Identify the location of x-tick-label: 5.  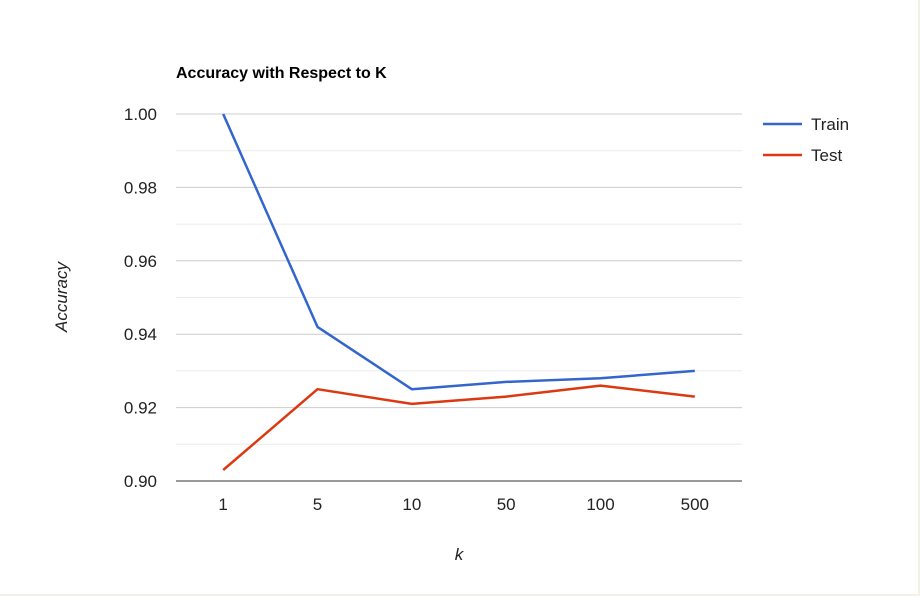
(317, 504).